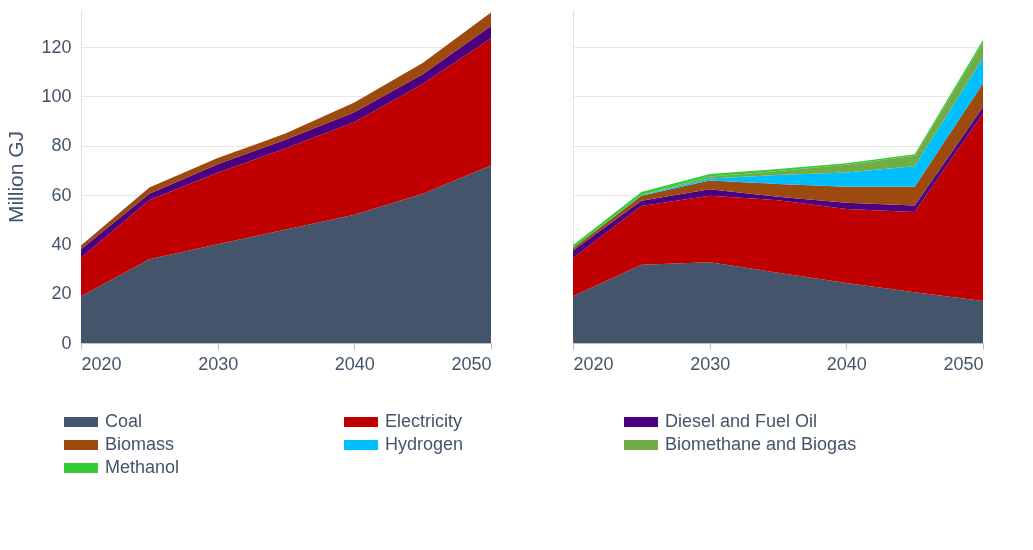 The height and width of the screenshot is (550, 1033). Describe the element at coordinates (424, 444) in the screenshot. I see `legend-label: Hydrogen` at that location.